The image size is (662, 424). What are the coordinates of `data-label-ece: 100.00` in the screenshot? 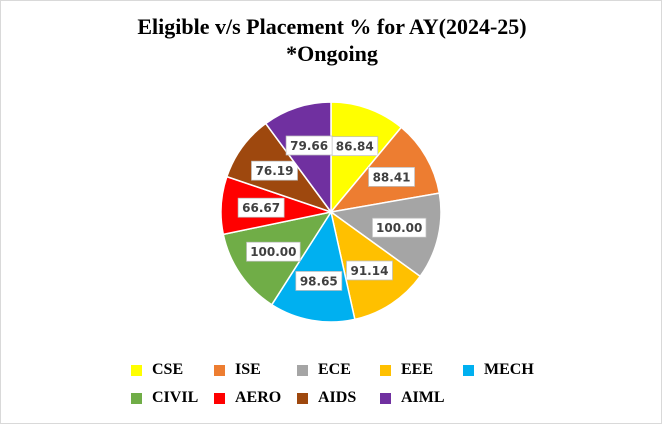 It's located at (399, 227).